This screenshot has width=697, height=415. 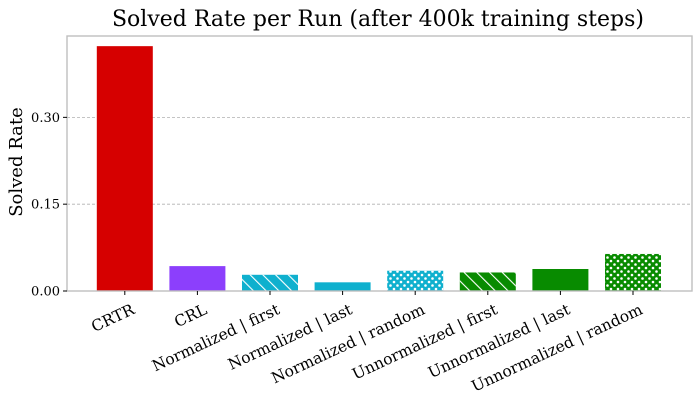 I want to click on x-tick-label: CRL, so click(x=191, y=315).